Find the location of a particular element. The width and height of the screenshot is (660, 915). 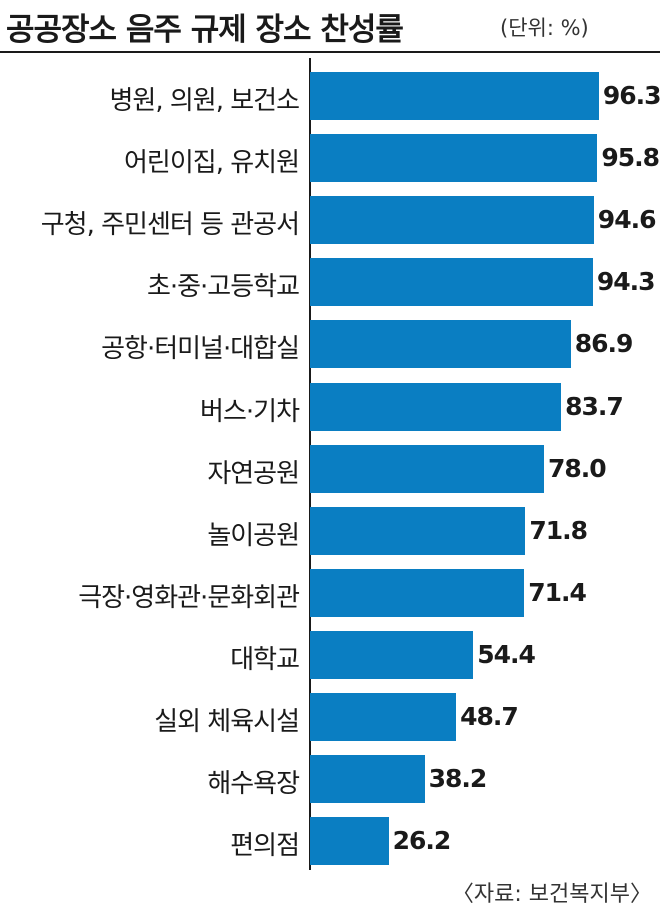

category-label: 구청, 주민센터 등 관공서 is located at coordinates (170, 225).